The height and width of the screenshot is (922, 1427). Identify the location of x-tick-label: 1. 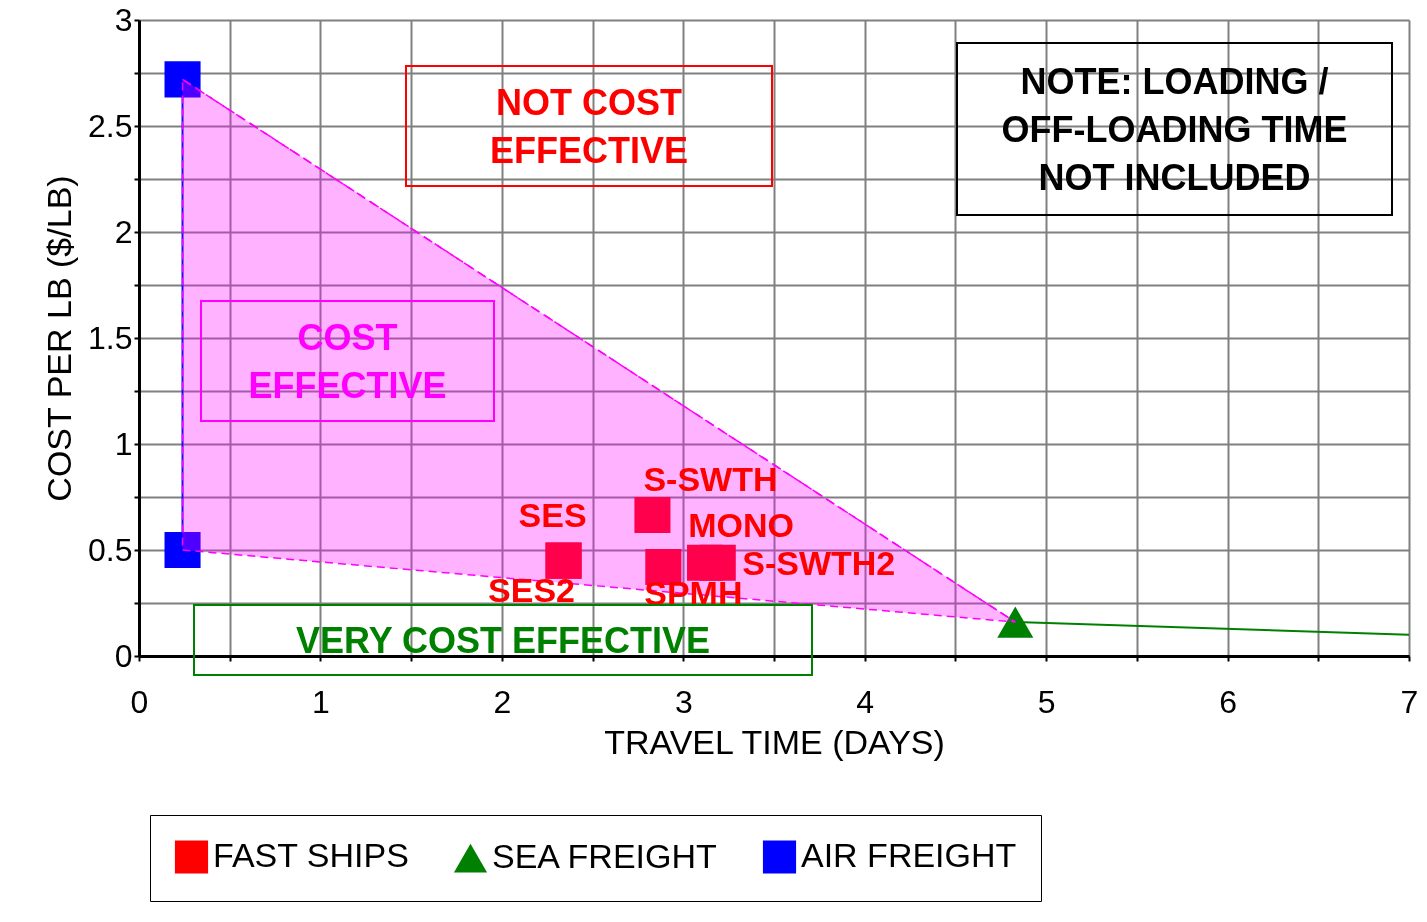
(321, 701).